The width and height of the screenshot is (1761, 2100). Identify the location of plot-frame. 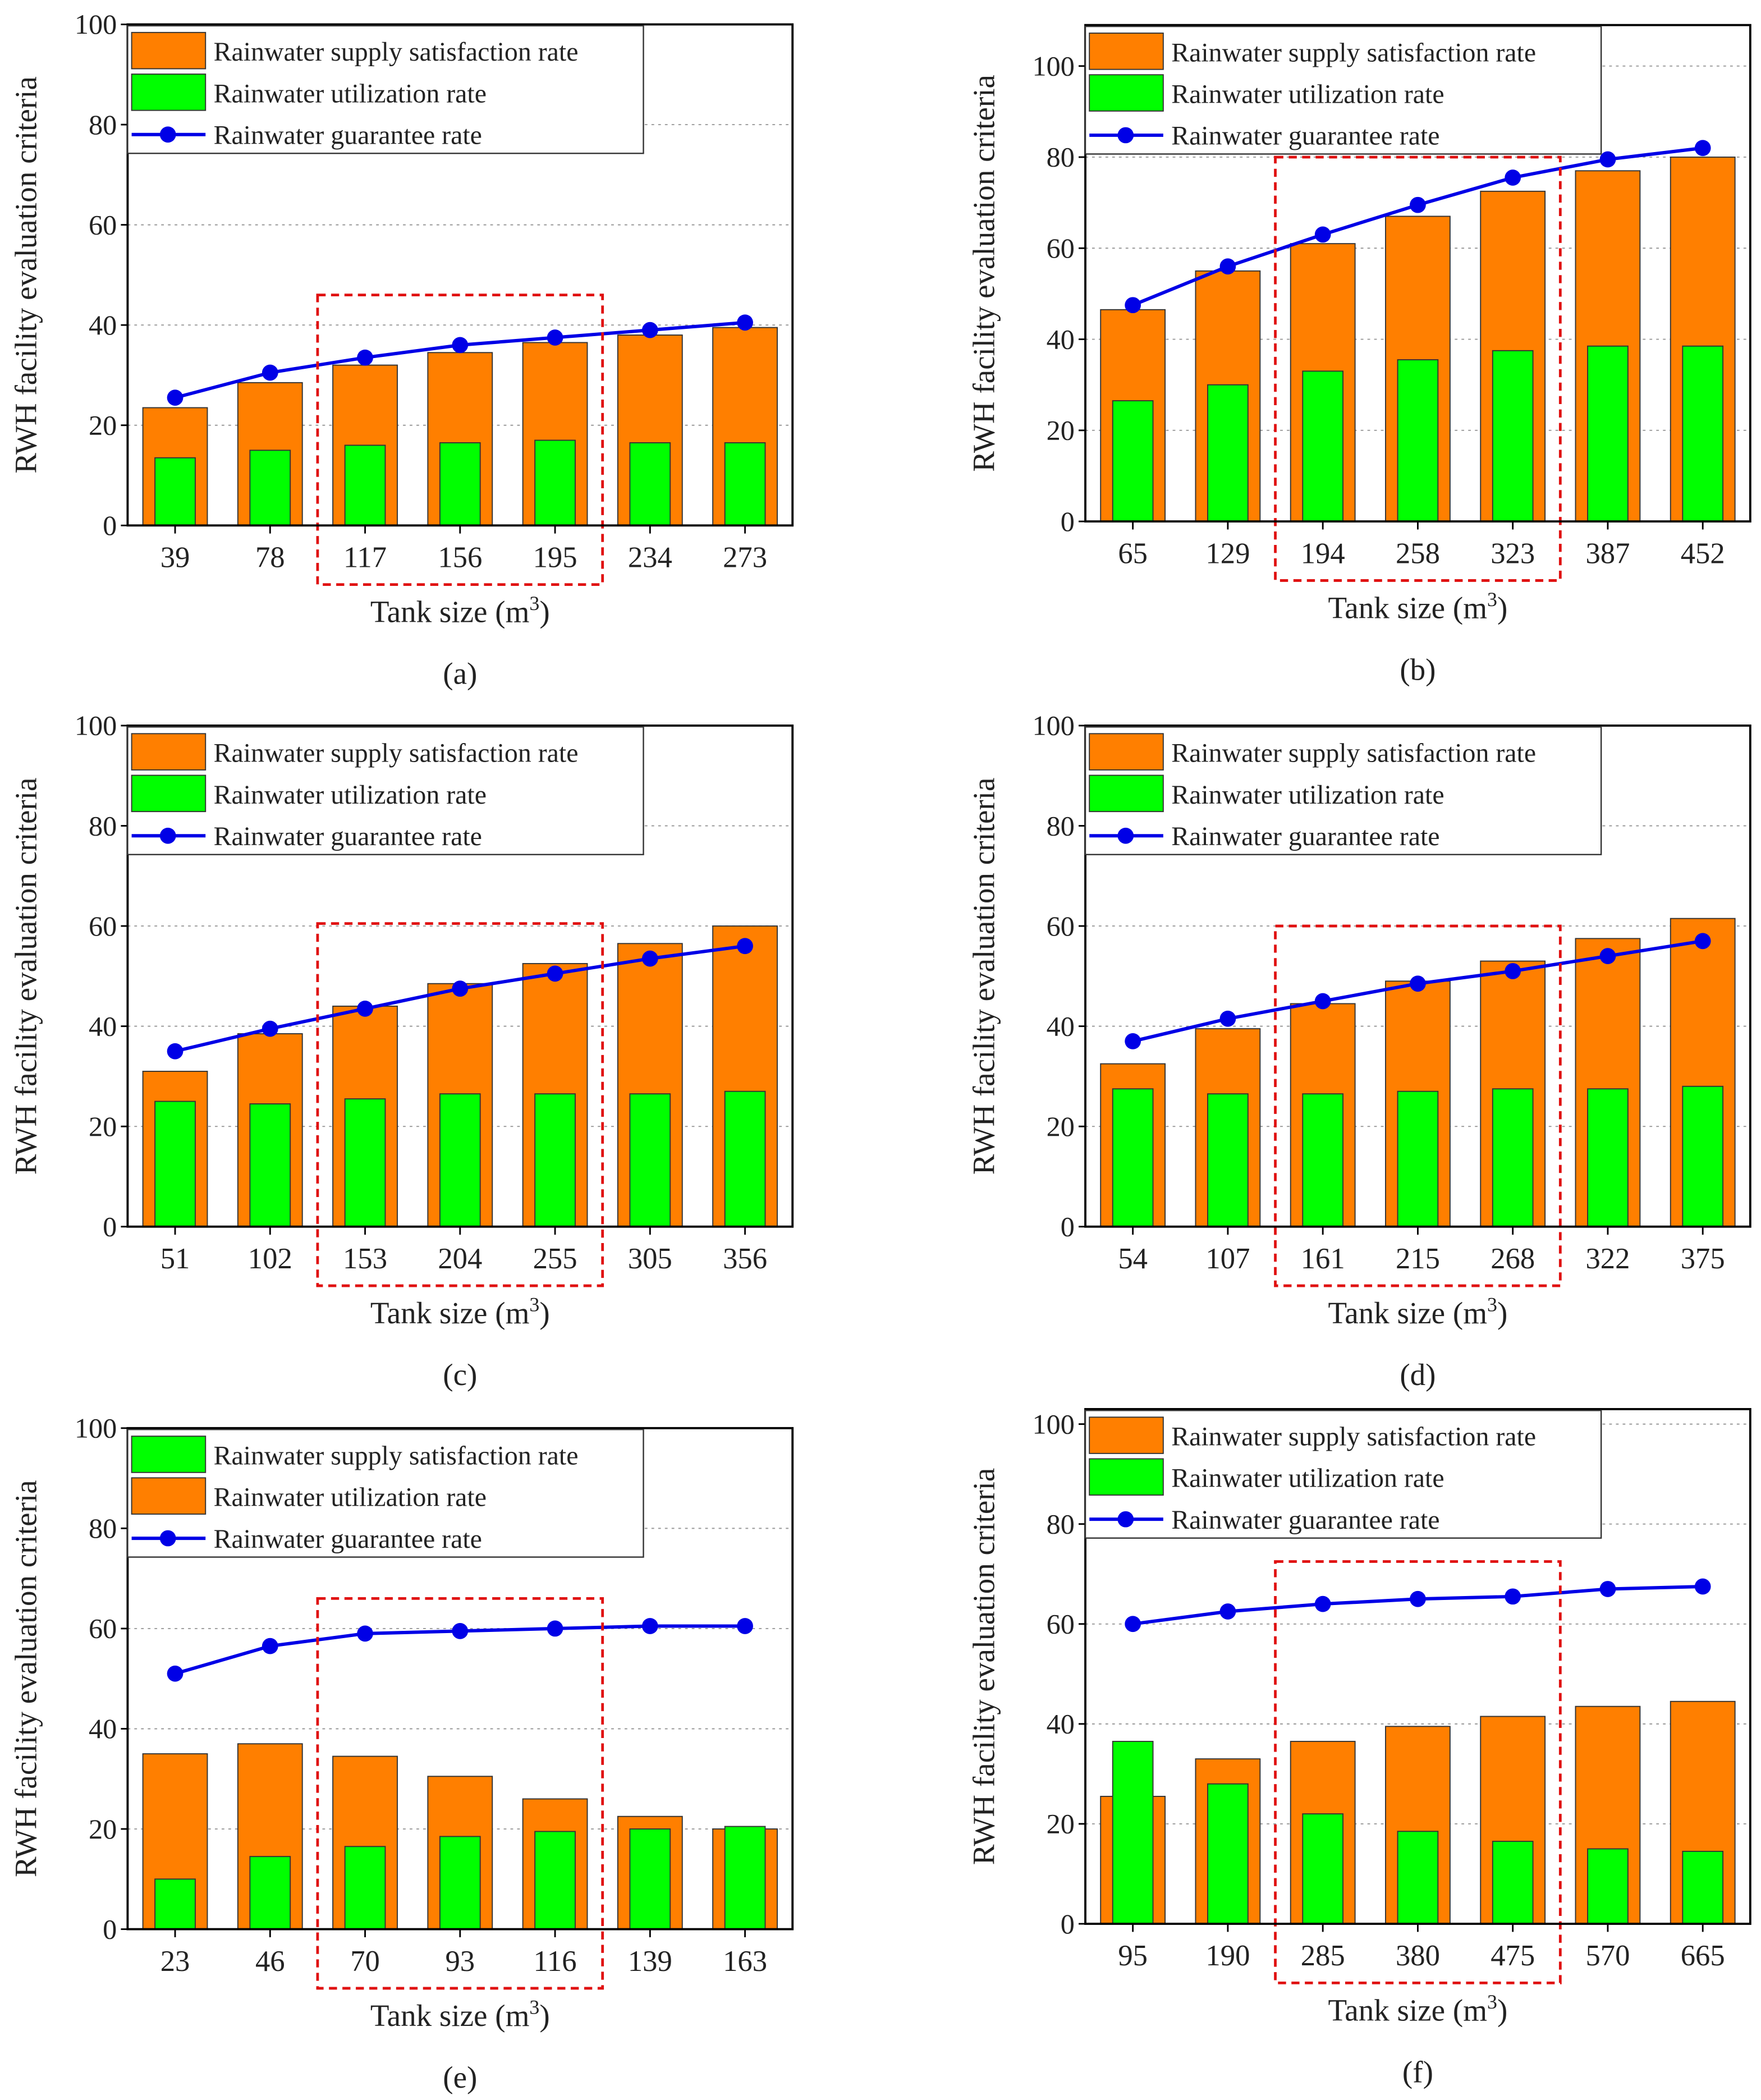
(1417, 976).